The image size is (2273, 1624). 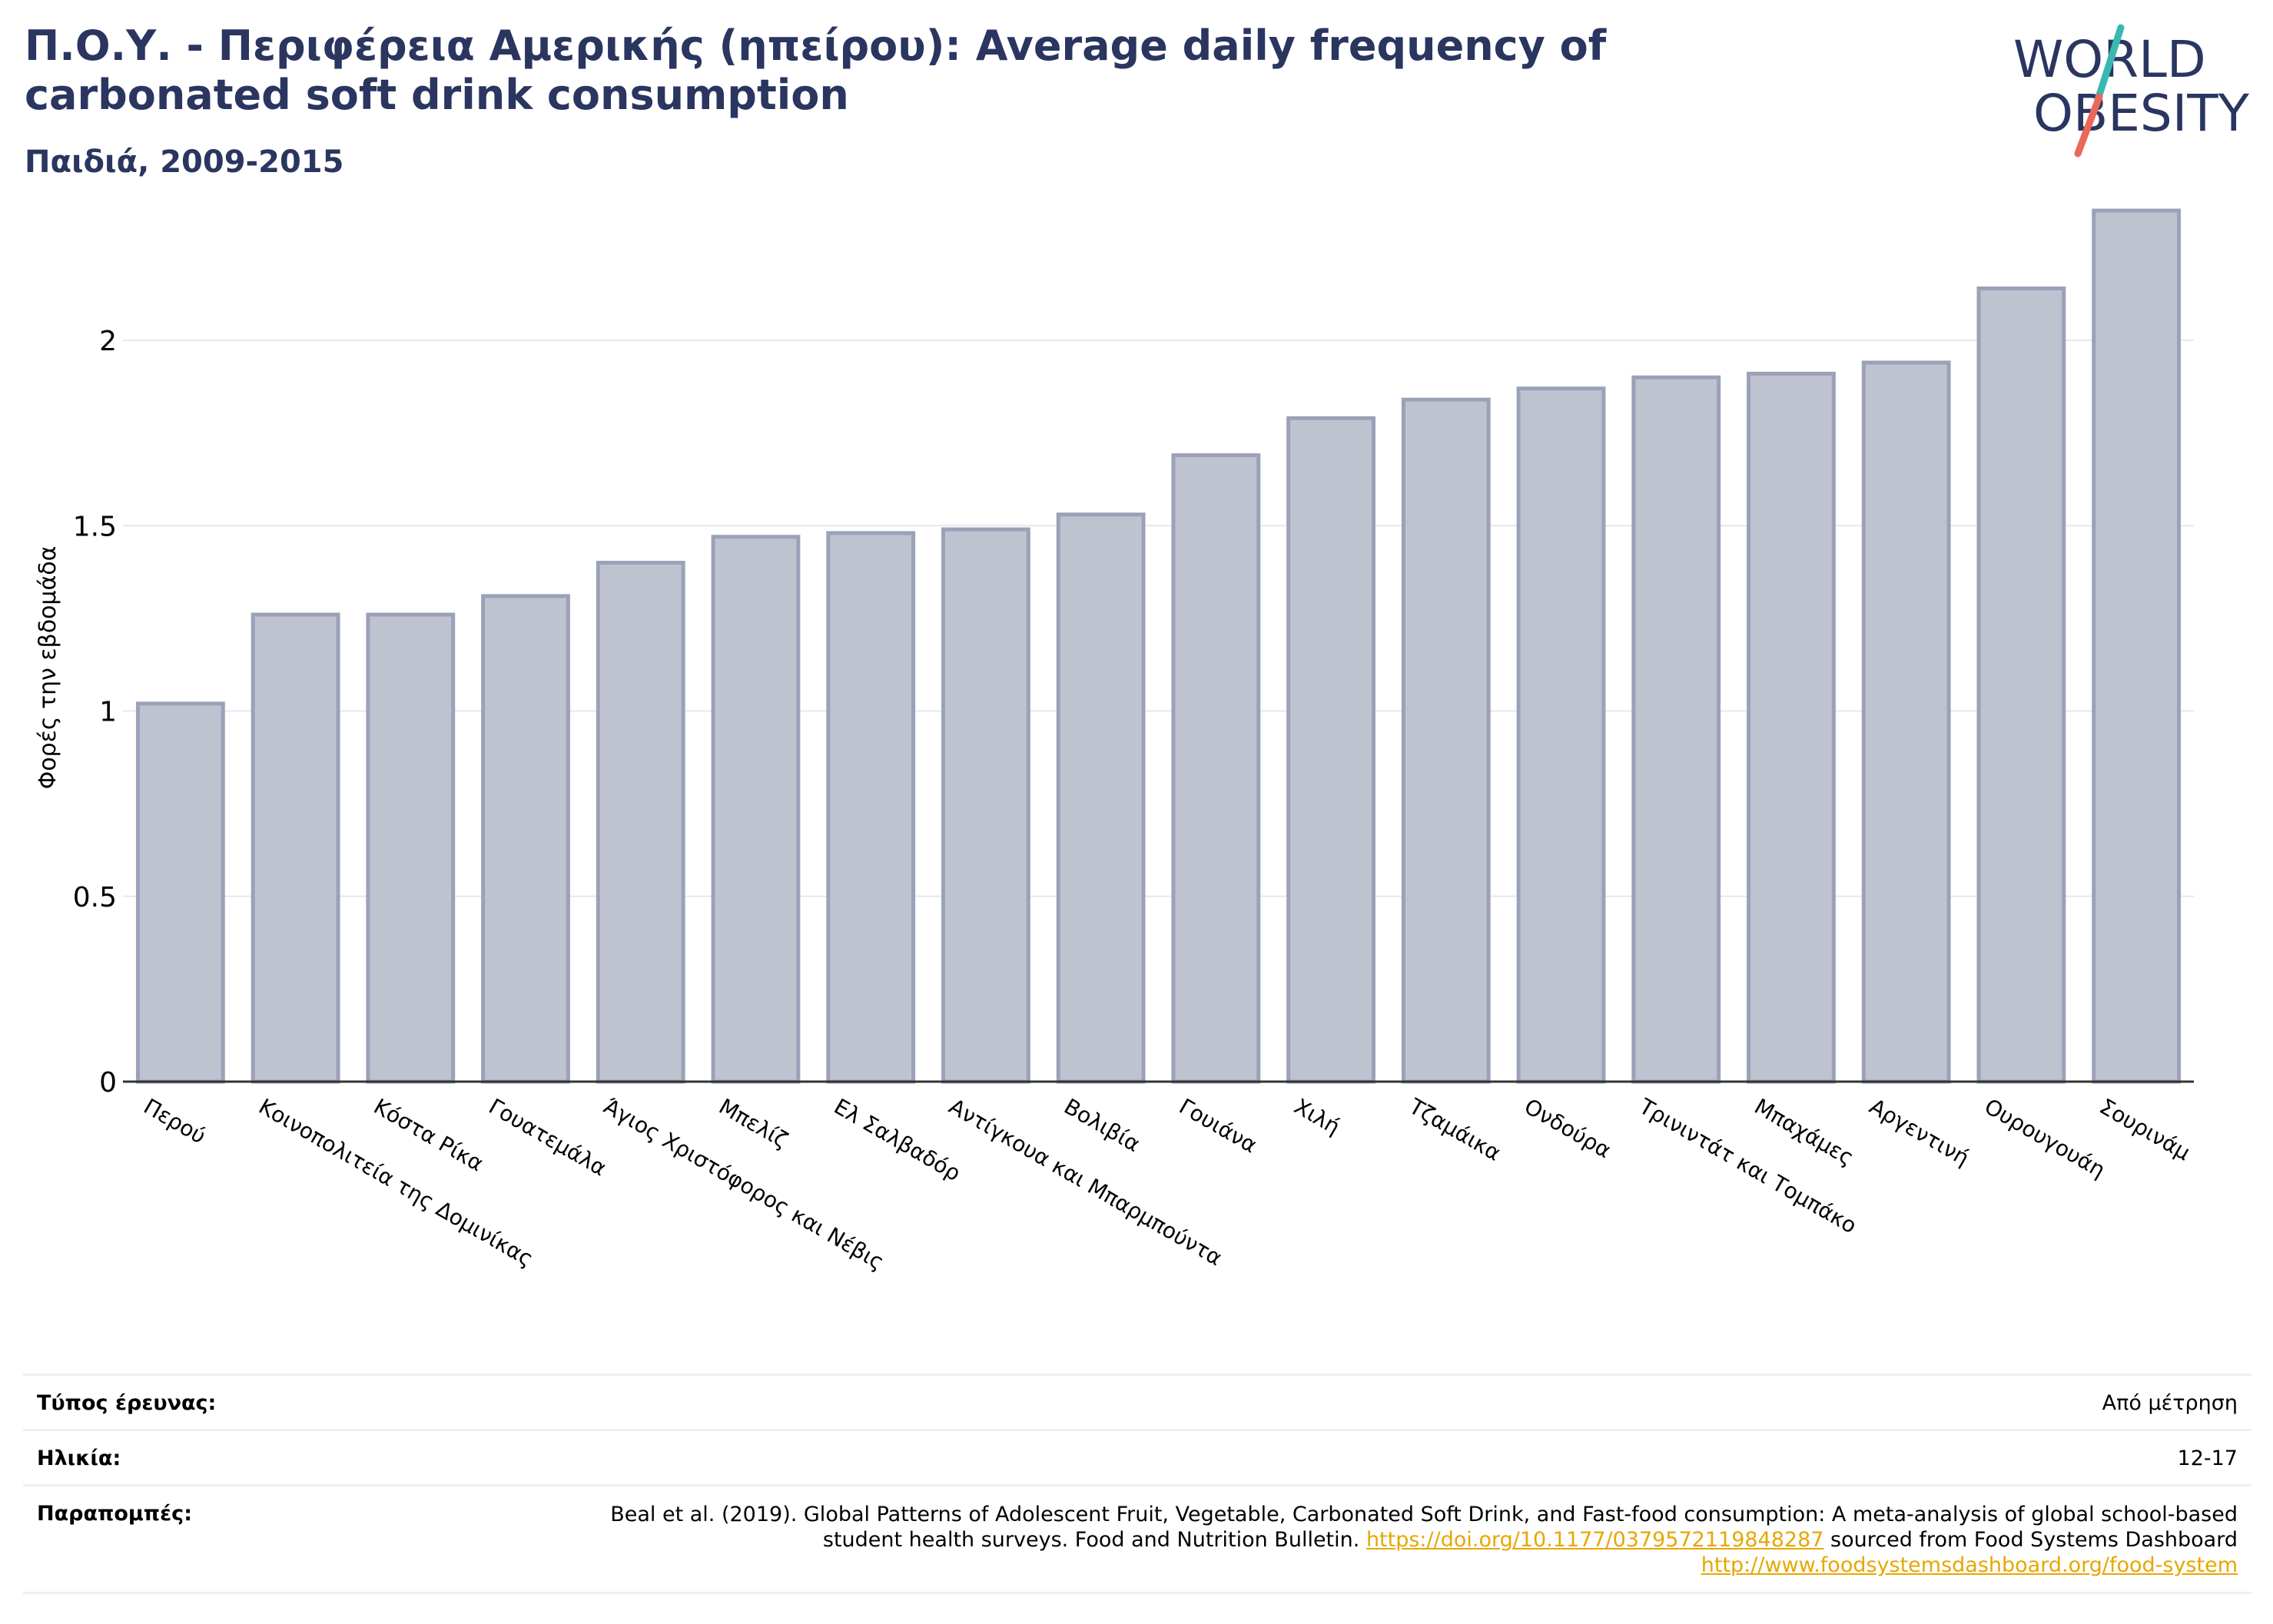 I want to click on x-tick-label: Ελ Σαλβαδόρ, so click(x=897, y=1139).